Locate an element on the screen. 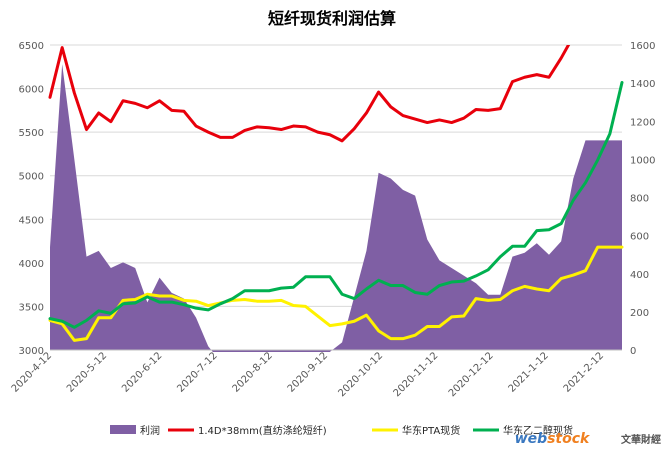 The width and height of the screenshot is (665, 450). left-axis: 3000 3500 4000 4500 5000 5500 6000 6500 is located at coordinates (31, 199).